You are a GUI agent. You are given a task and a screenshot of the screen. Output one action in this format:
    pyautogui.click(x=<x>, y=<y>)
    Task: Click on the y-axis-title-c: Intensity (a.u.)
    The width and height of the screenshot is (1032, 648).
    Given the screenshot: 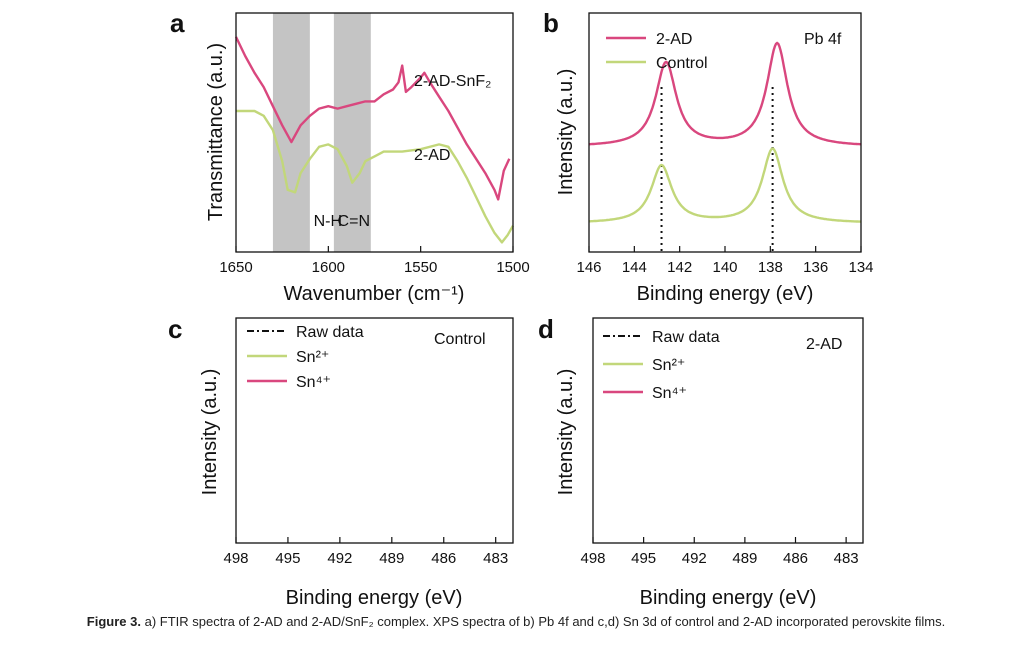 What is the action you would take?
    pyautogui.click(x=210, y=432)
    